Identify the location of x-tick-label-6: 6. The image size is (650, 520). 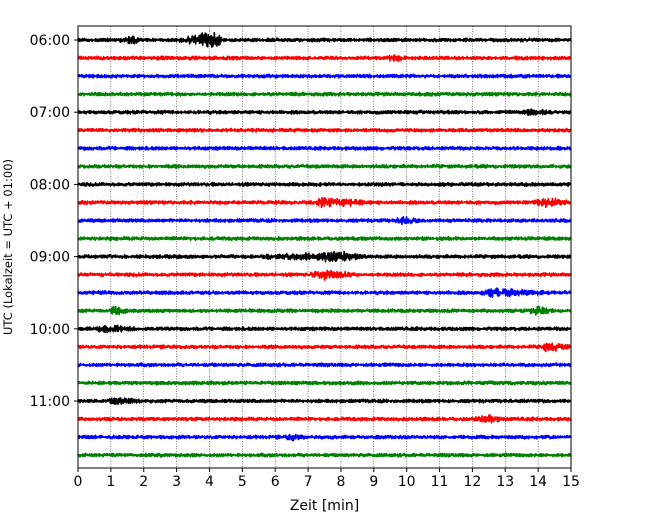
(275, 482).